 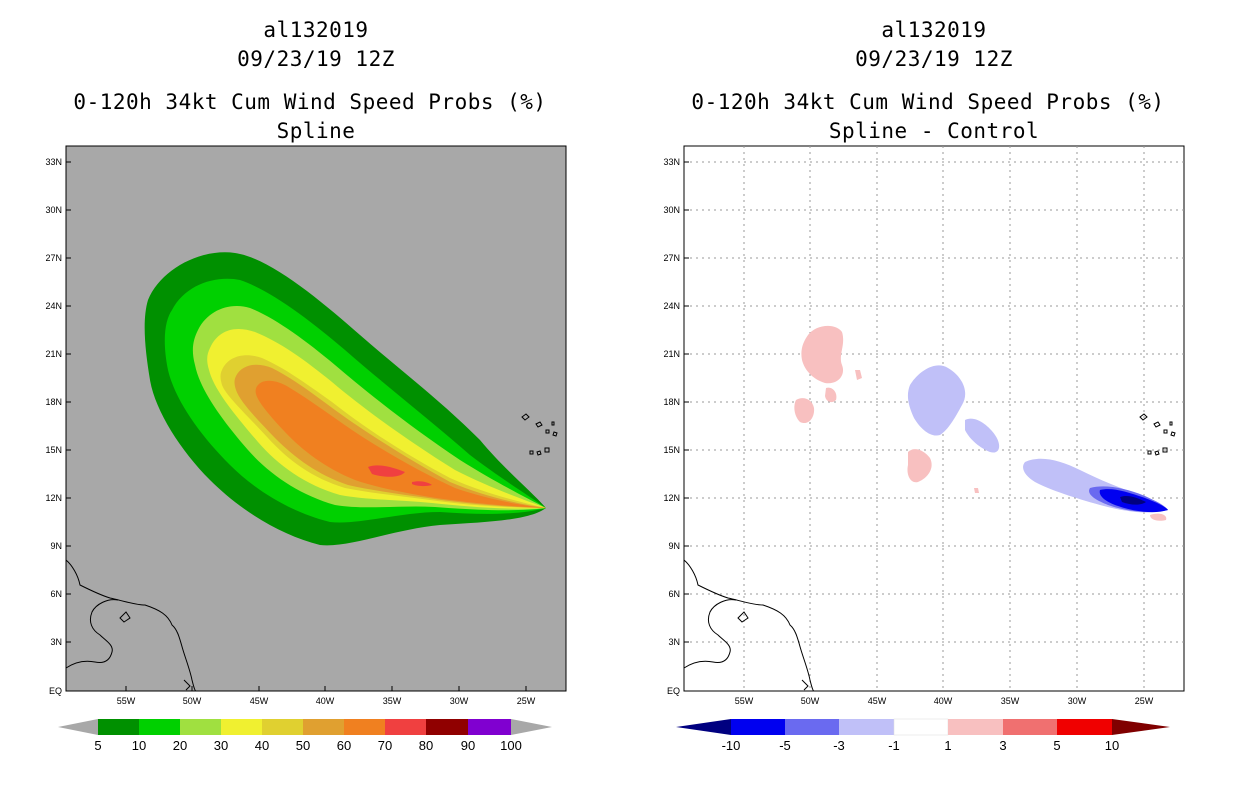 I want to click on left-cape-verde, so click(x=539, y=434).